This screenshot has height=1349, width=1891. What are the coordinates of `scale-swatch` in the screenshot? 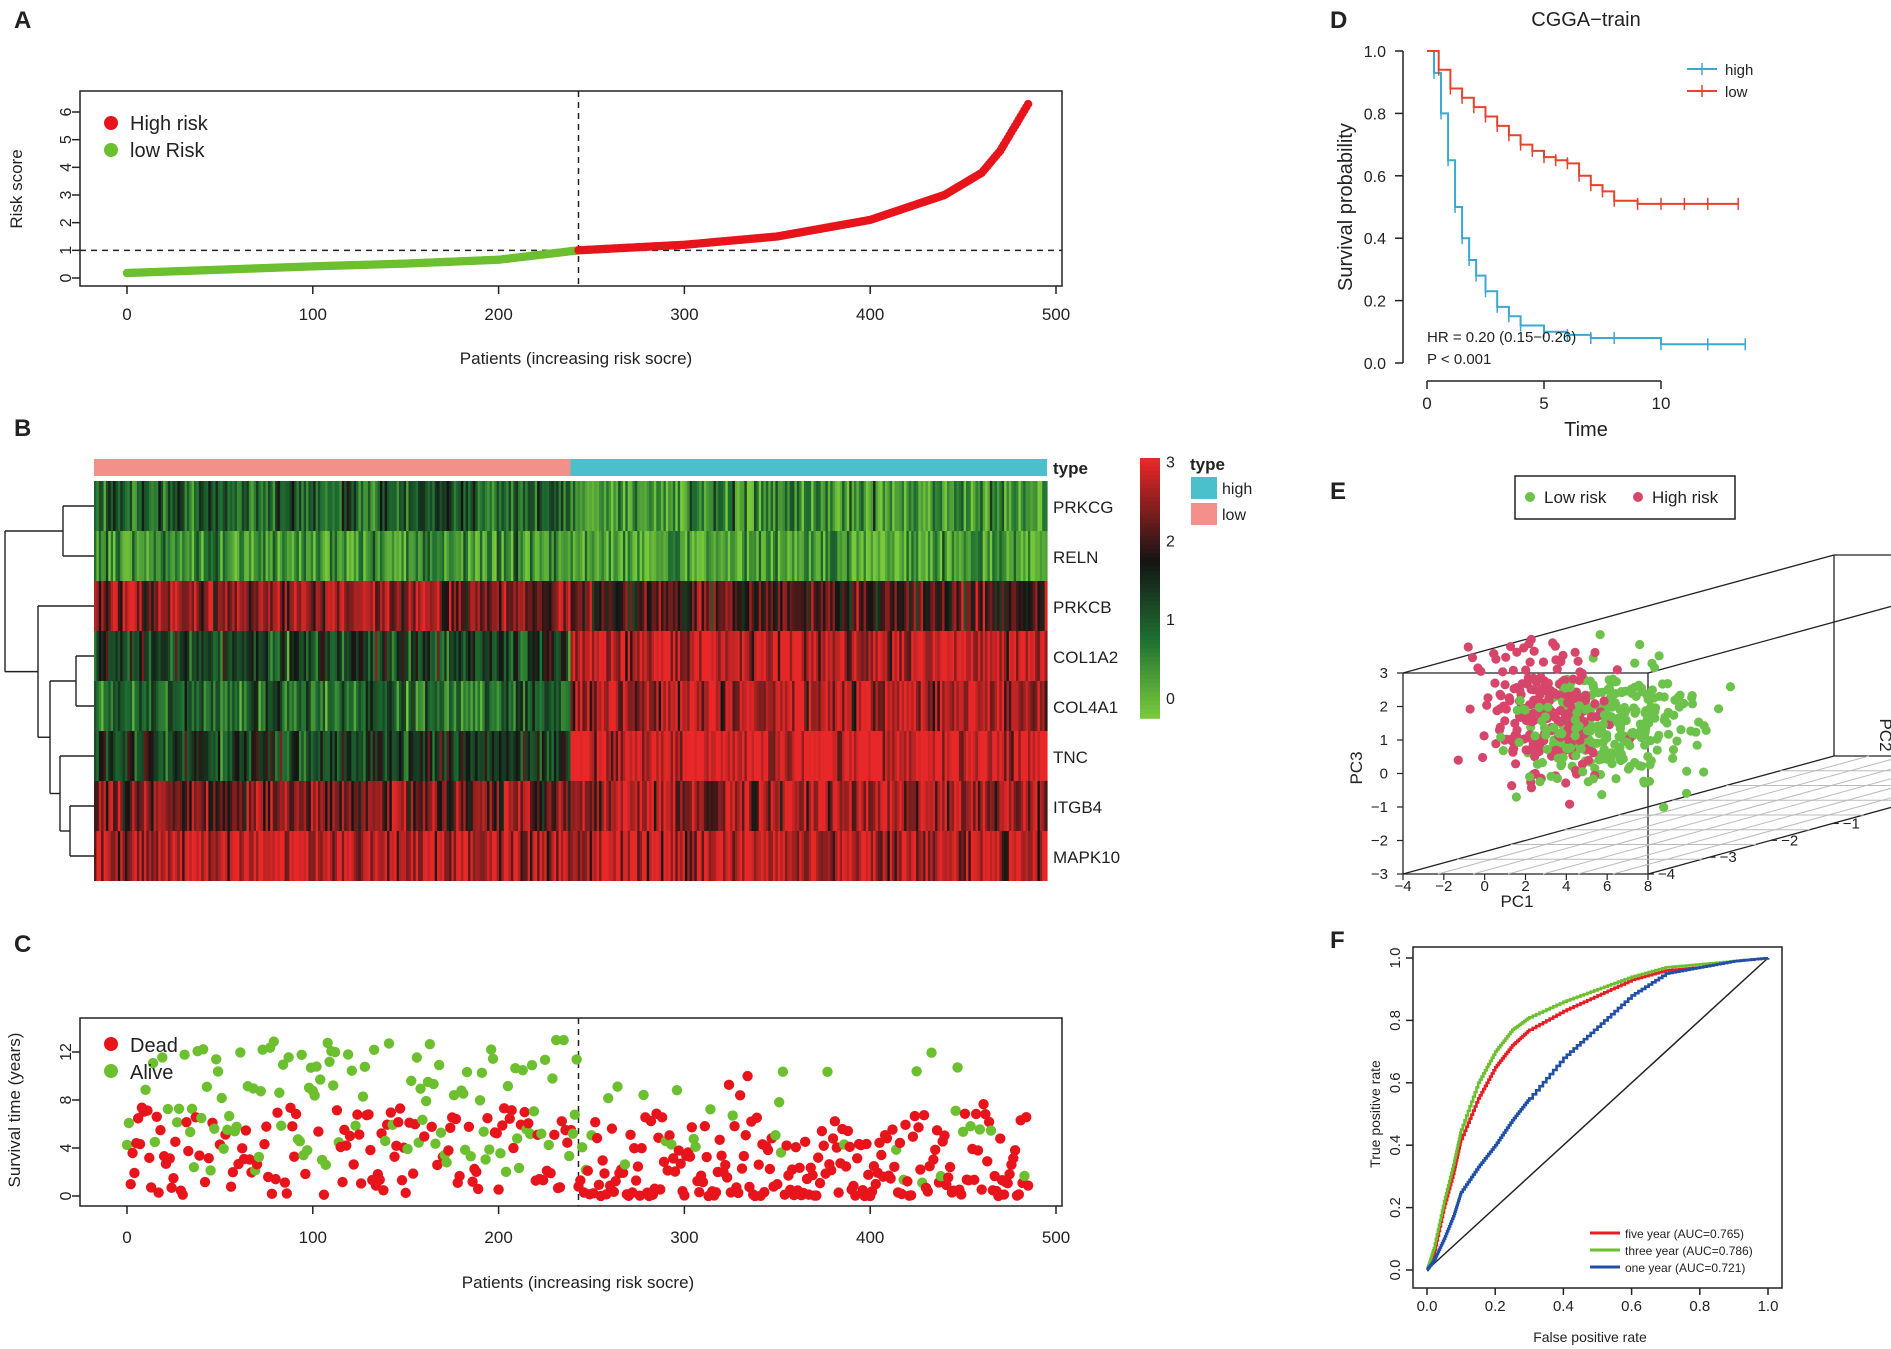 It's located at (1150, 703).